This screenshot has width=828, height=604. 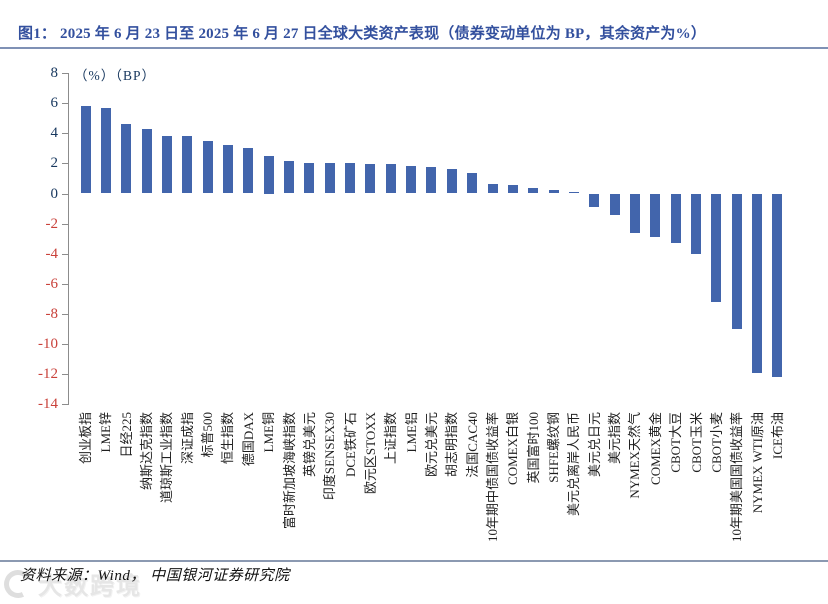 What do you see at coordinates (115, 75) in the screenshot?
I see `axis-unit-label: （%）（BP）` at bounding box center [115, 75].